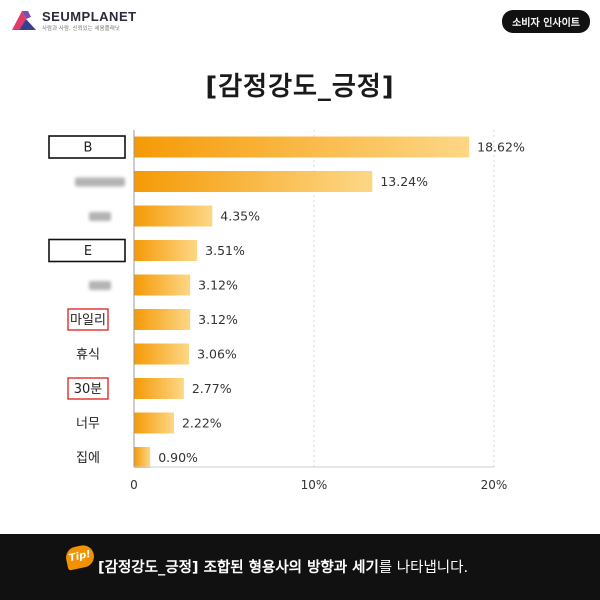 Image resolution: width=600 pixels, height=600 pixels. I want to click on category-label: 마일리, so click(88, 320).